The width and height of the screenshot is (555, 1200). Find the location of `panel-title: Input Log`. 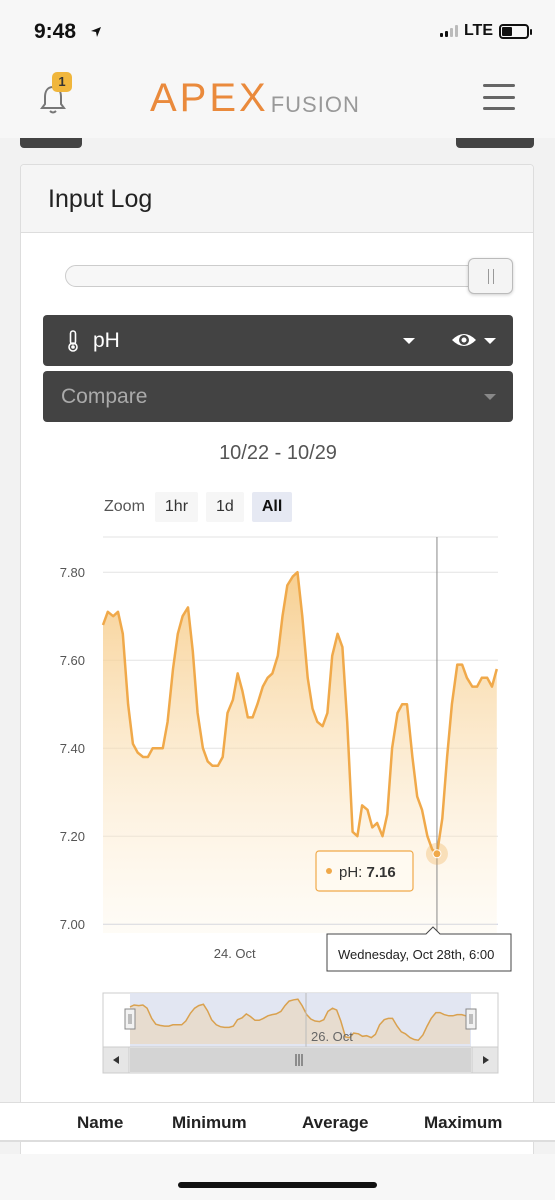

panel-title: Input Log is located at coordinates (100, 199).